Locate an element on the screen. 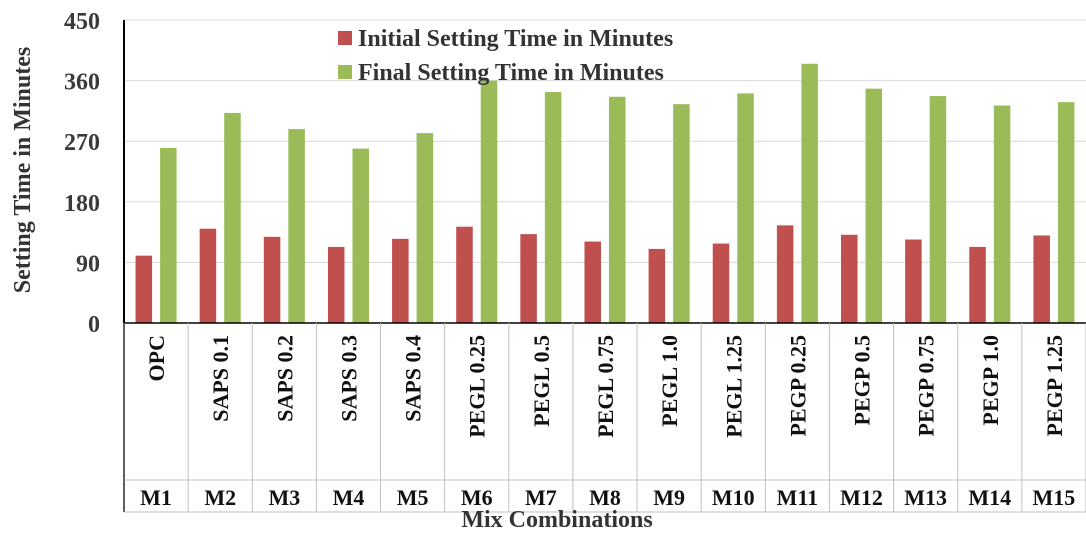 Image resolution: width=1086 pixels, height=533 pixels. mix-id-label: M4 is located at coordinates (349, 497).